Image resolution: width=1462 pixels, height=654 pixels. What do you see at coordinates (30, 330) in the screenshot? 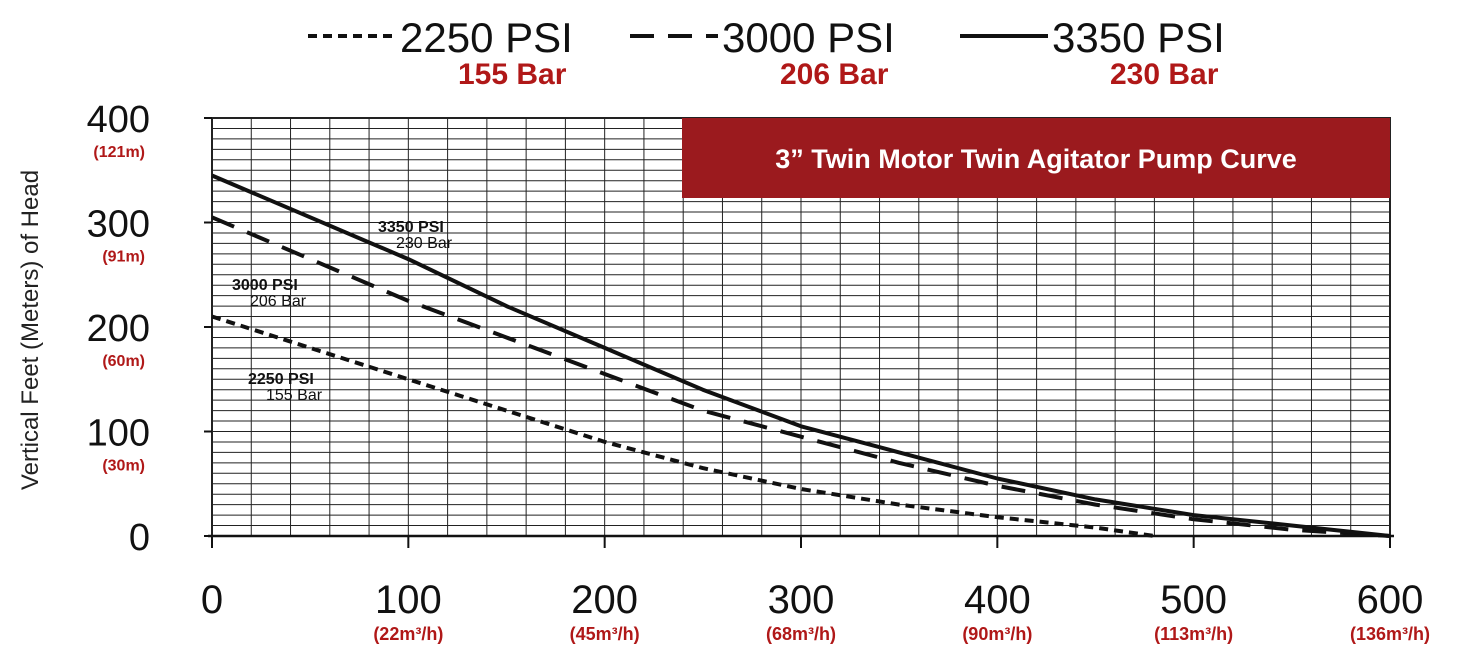
I see `y-axis-label: Vertical Feet (Meters) of Head` at bounding box center [30, 330].